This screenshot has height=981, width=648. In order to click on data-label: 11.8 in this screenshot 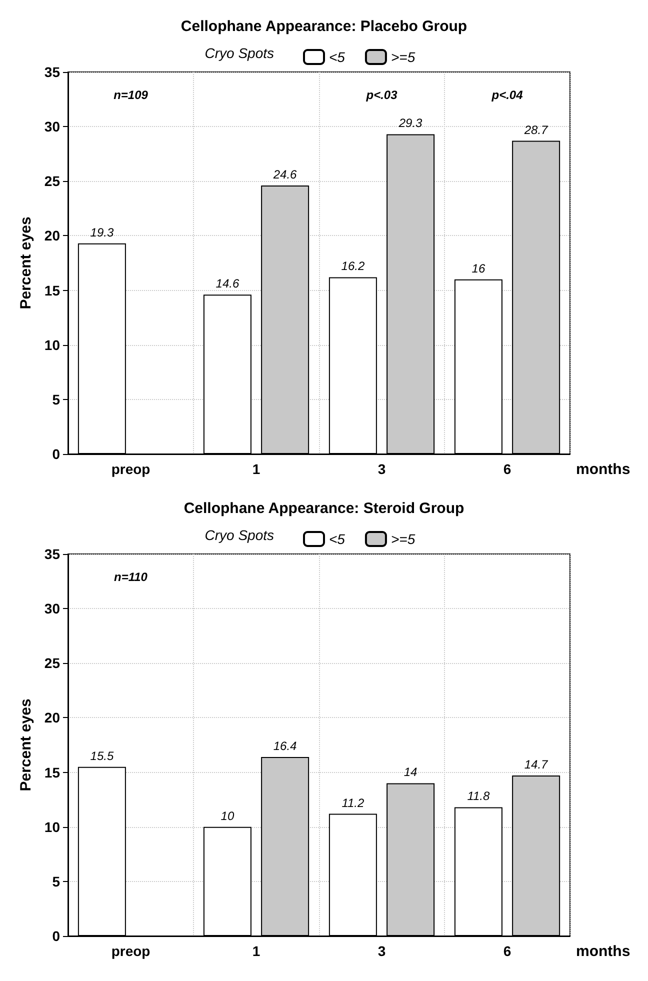, I will do `click(478, 796)`.